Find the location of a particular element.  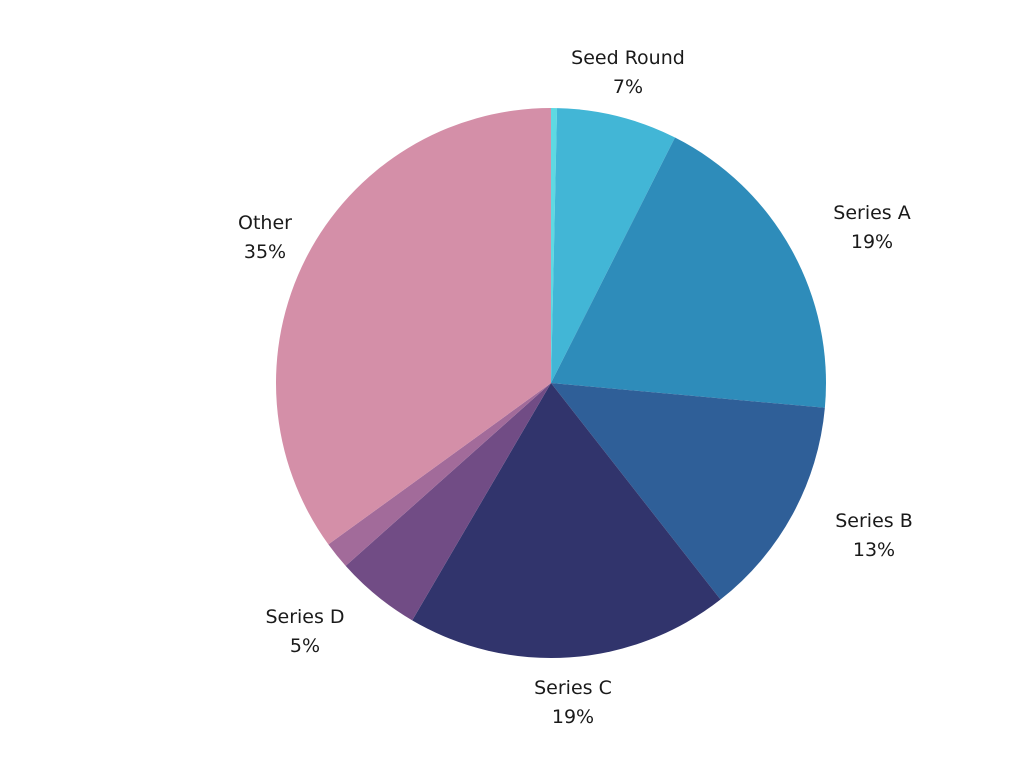

label-other: Other 35% is located at coordinates (265, 237).